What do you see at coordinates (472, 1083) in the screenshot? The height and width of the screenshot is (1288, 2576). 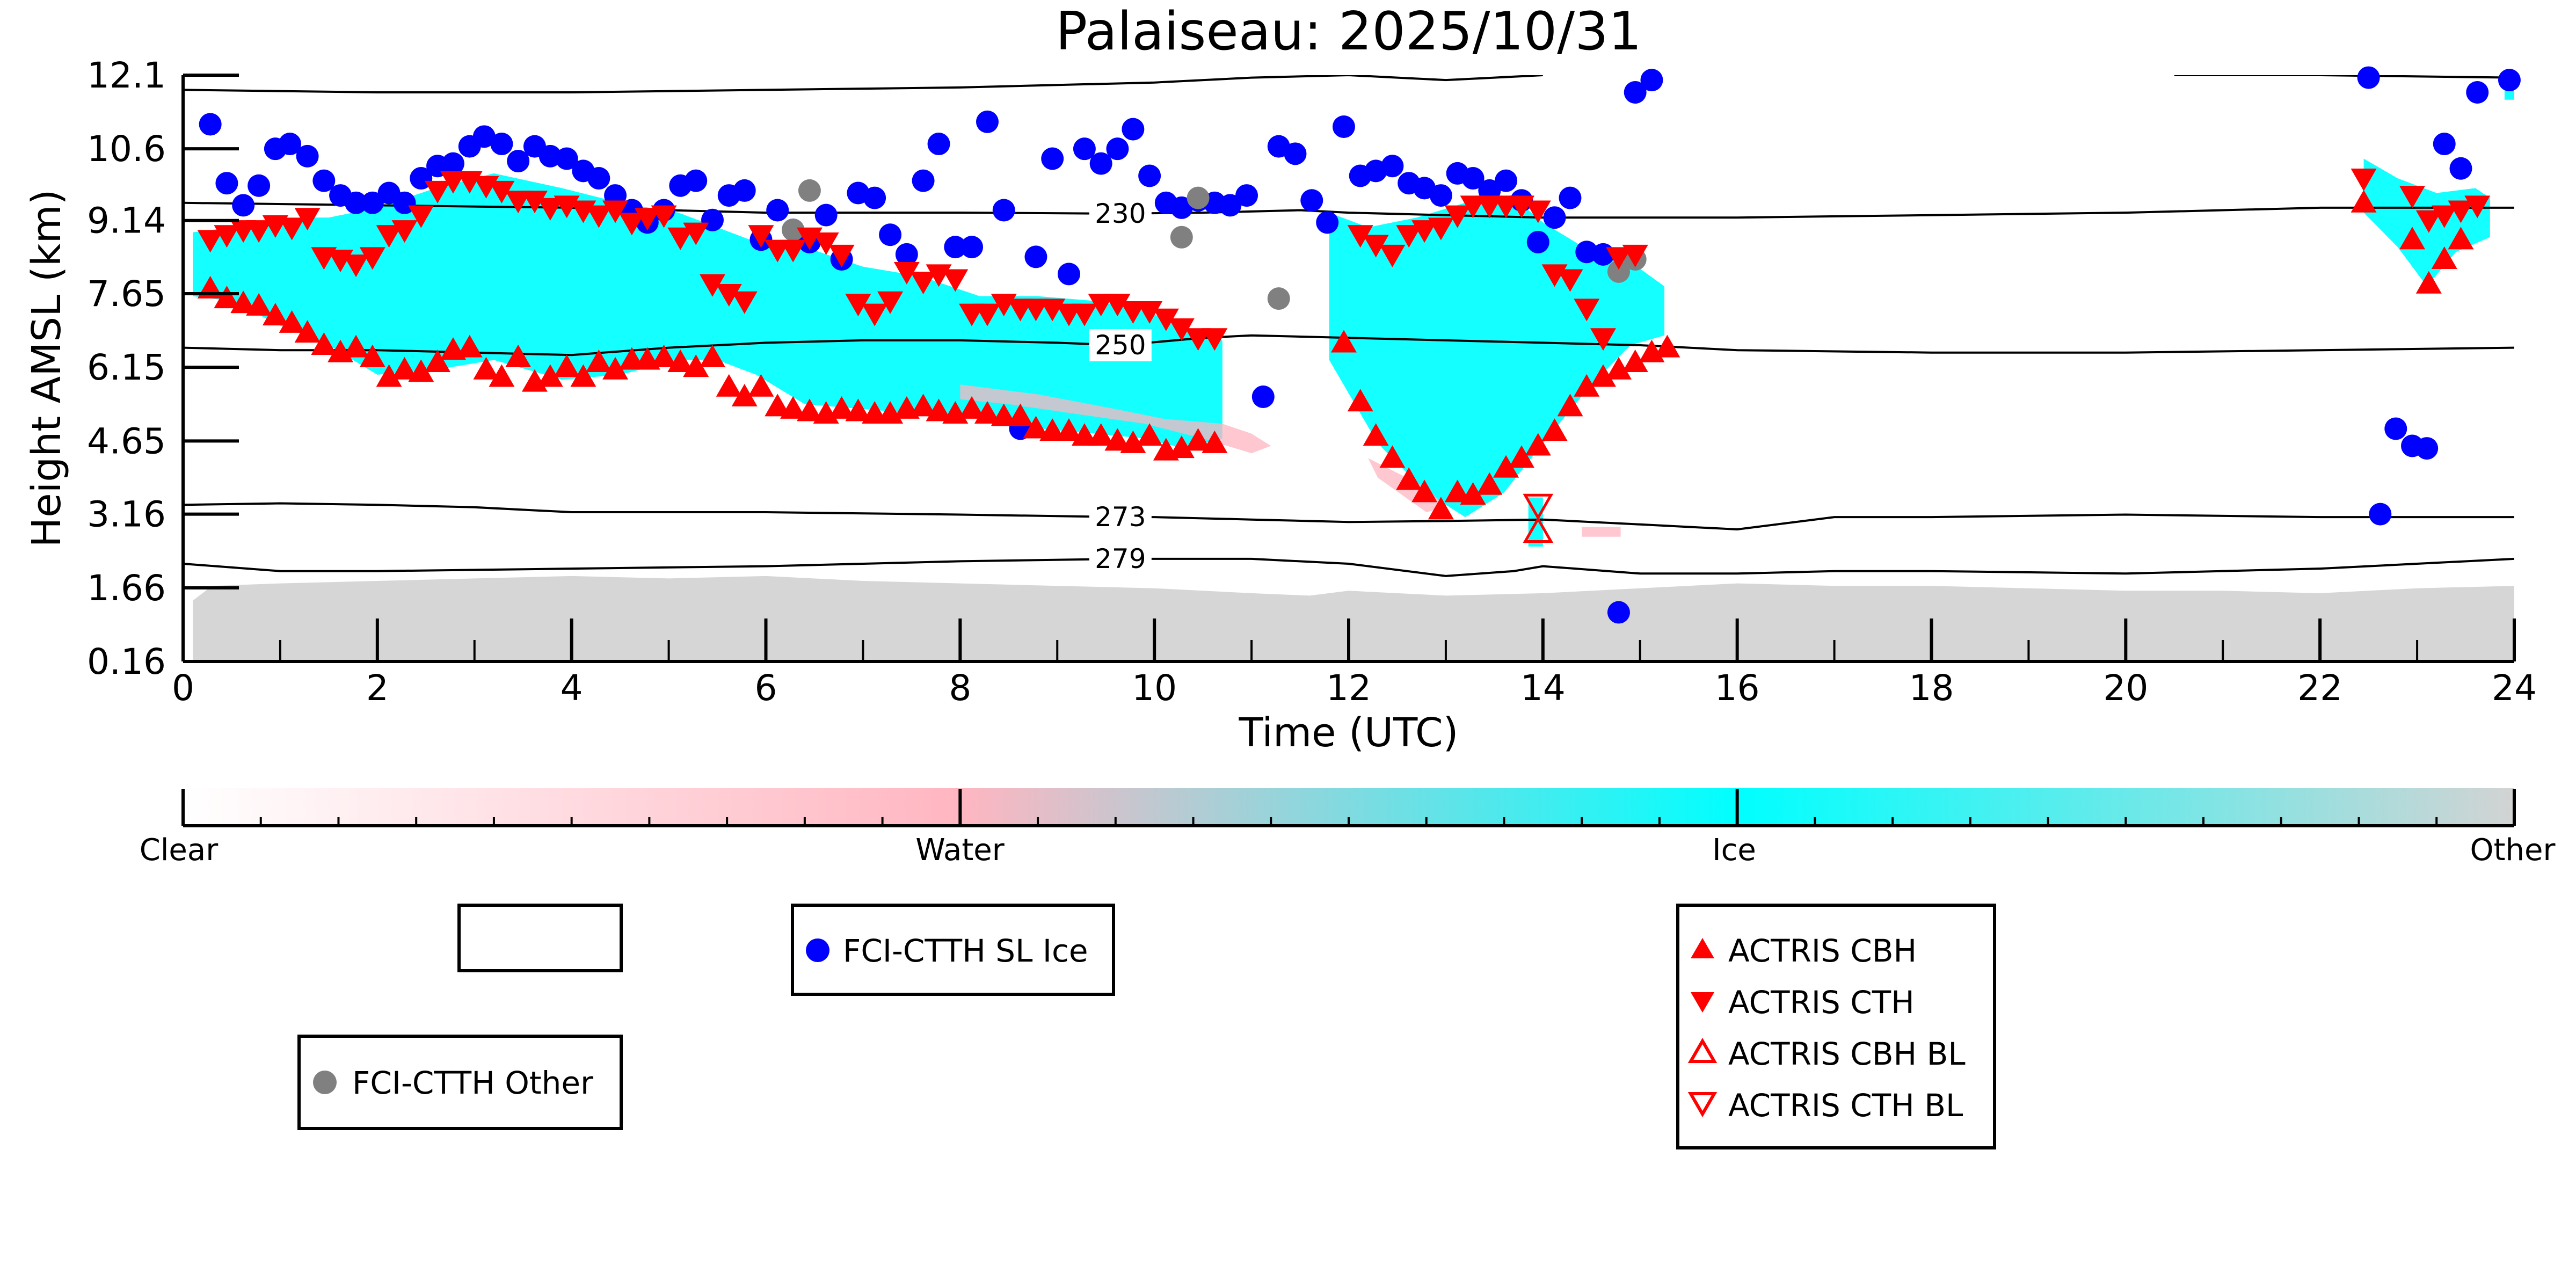 I see `legend-other-label: FCI-CTTH Other` at bounding box center [472, 1083].